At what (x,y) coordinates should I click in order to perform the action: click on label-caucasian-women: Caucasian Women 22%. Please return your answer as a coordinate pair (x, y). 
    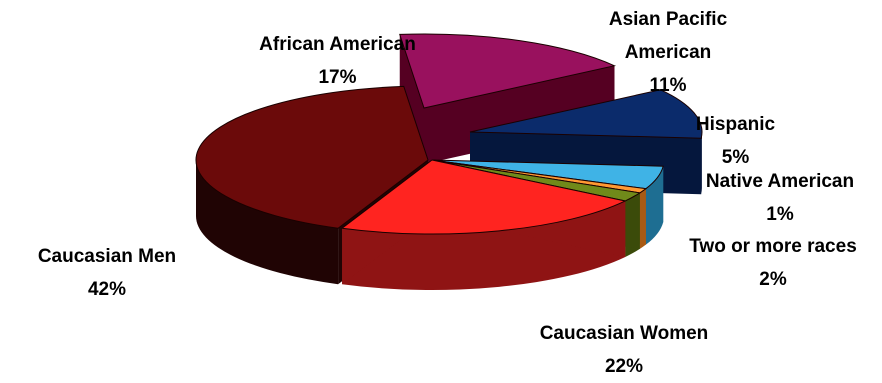
    Looking at the image, I should click on (624, 350).